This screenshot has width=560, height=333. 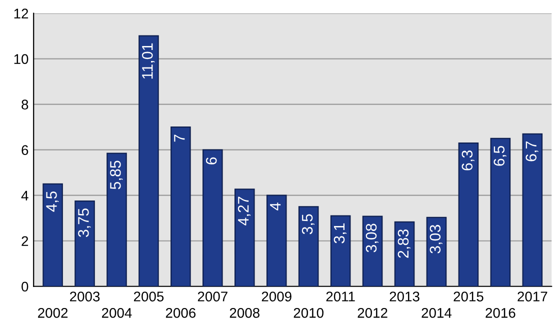 I want to click on y-tick-label: 12, so click(x=21, y=13).